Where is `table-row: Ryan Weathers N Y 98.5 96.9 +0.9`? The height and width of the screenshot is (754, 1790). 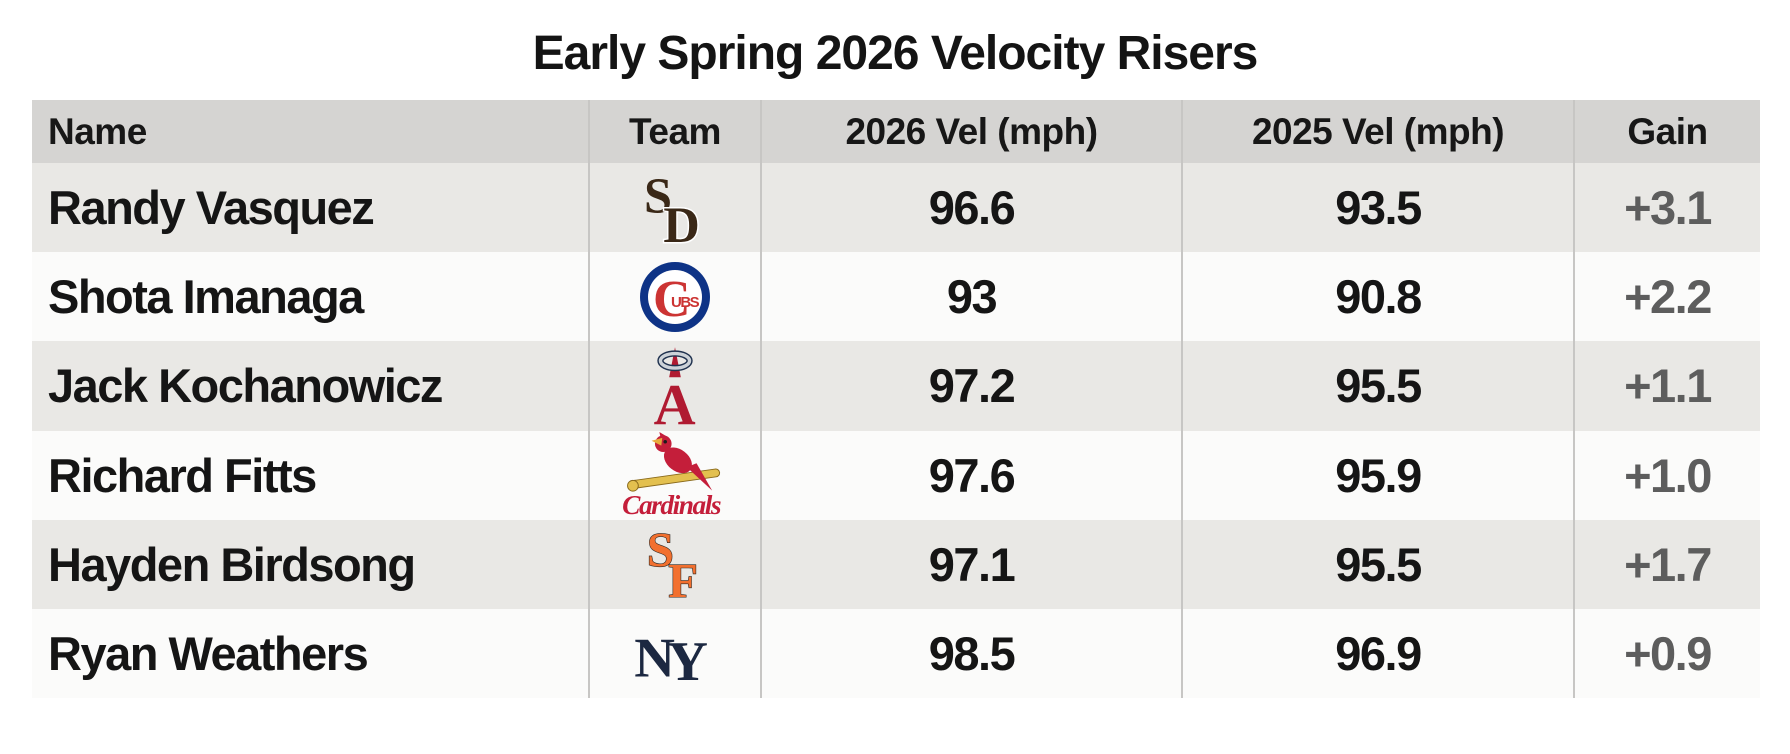
table-row: Ryan Weathers N Y 98.5 96.9 +0.9 is located at coordinates (896, 653).